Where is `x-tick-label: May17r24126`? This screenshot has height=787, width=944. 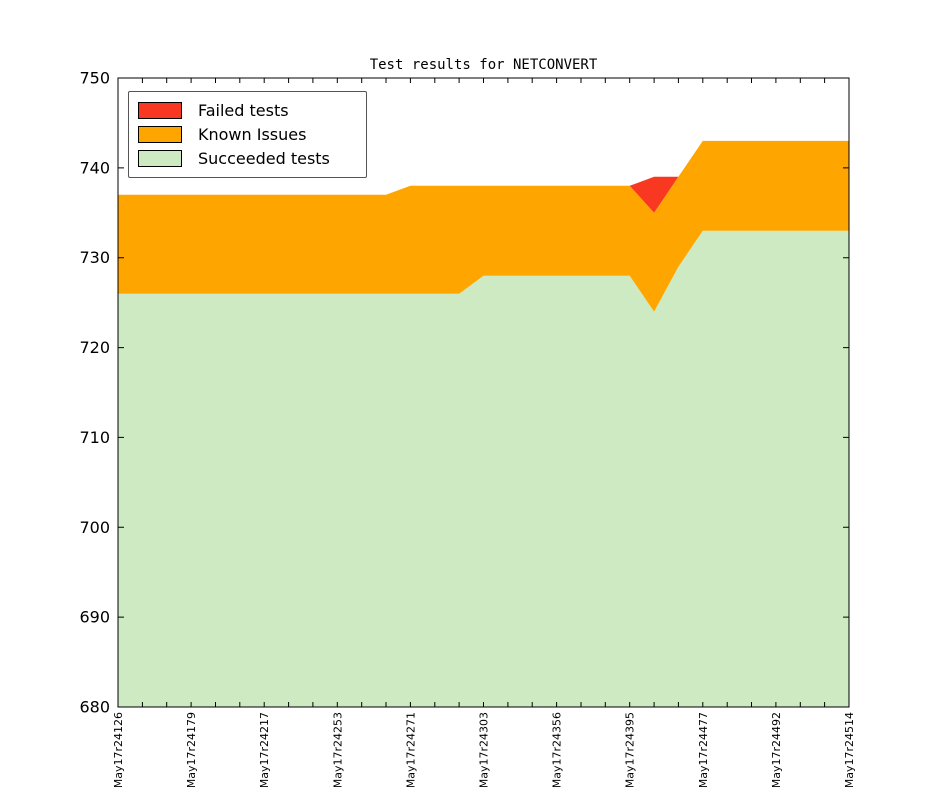 x-tick-label: May17r24126 is located at coordinates (118, 749).